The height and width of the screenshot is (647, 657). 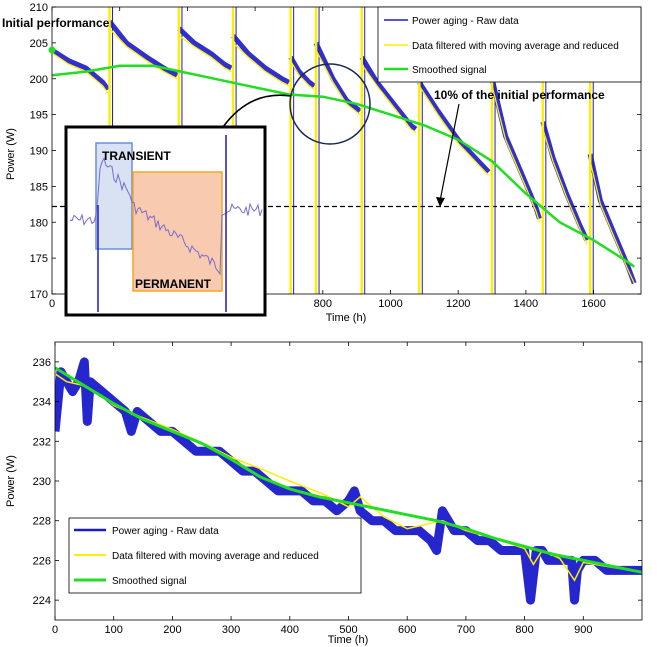 I want to click on top-ytick-label-6: 200, so click(x=39, y=80).